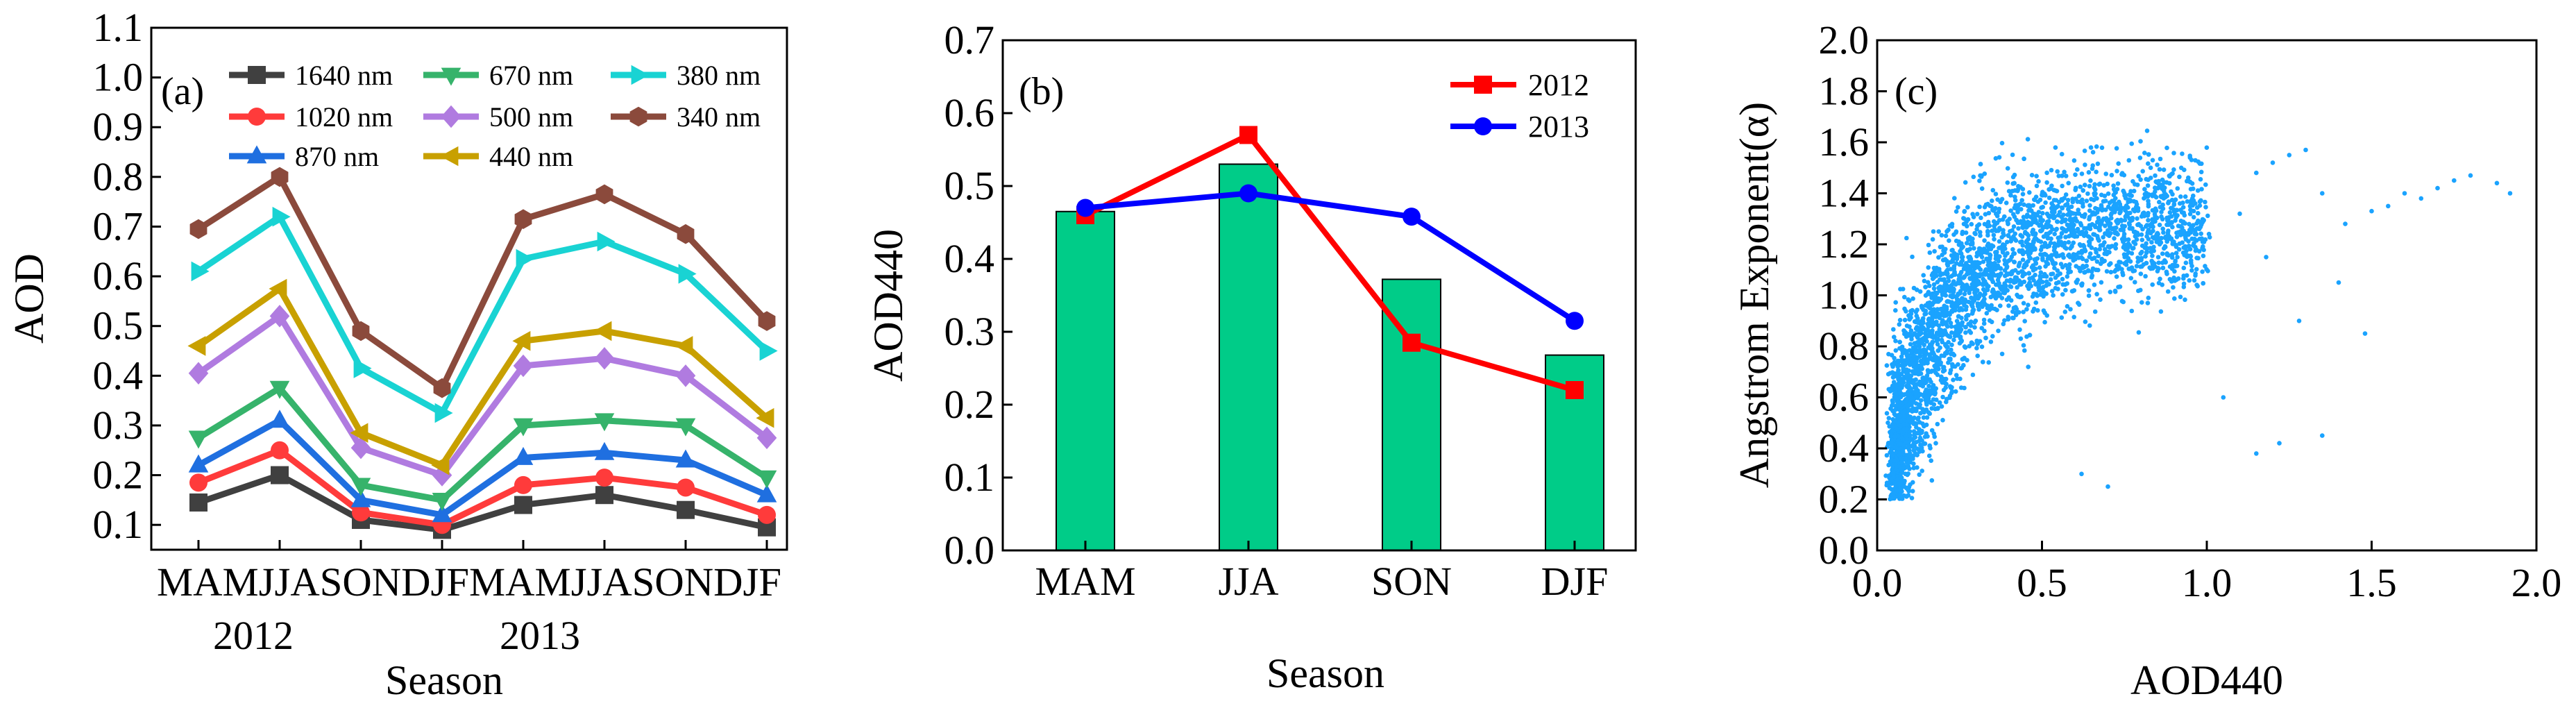 The height and width of the screenshot is (717, 2576). Describe the element at coordinates (2207, 680) in the screenshot. I see `panel-c-x-axis-label: AOD440` at that location.